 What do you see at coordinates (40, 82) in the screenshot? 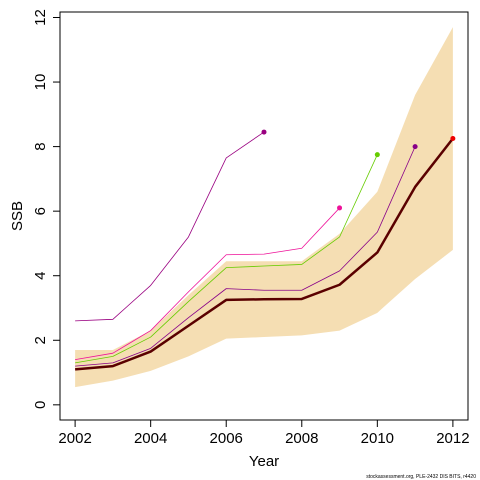
I see `y-tick-label: 10` at bounding box center [40, 82].